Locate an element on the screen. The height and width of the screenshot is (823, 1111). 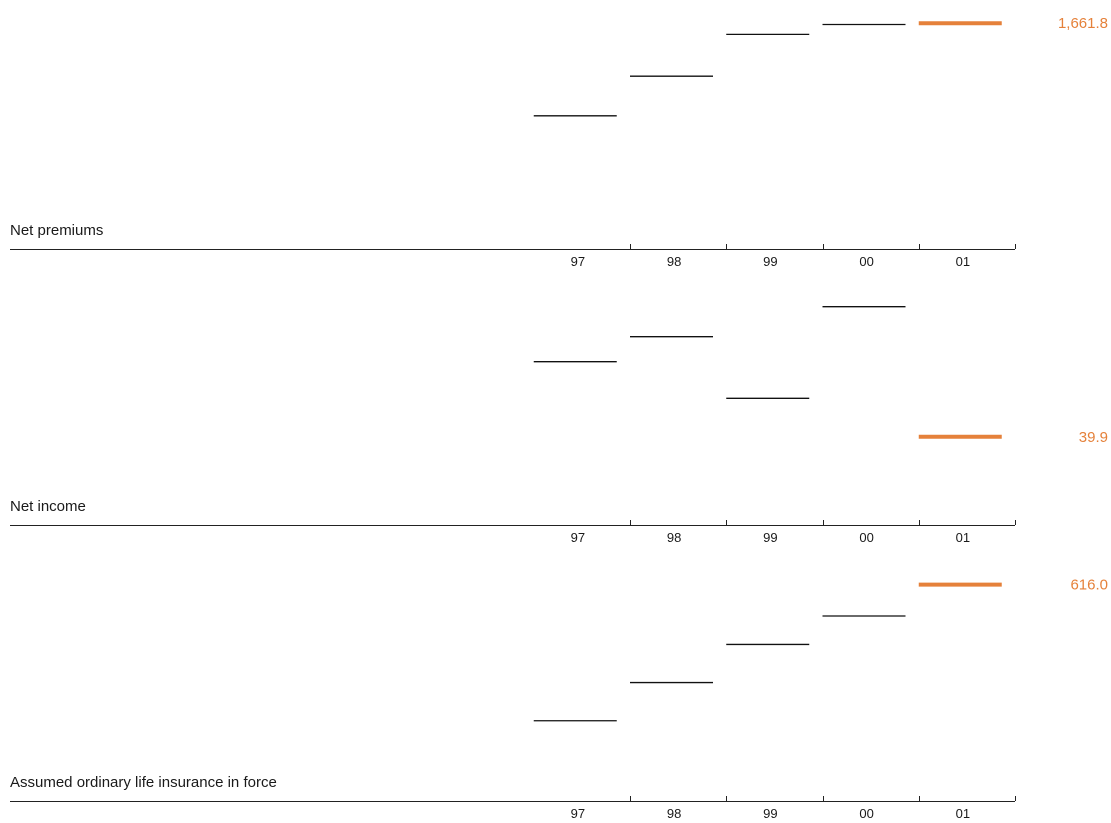
highlight-value-label: 616.0 is located at coordinates (1089, 585).